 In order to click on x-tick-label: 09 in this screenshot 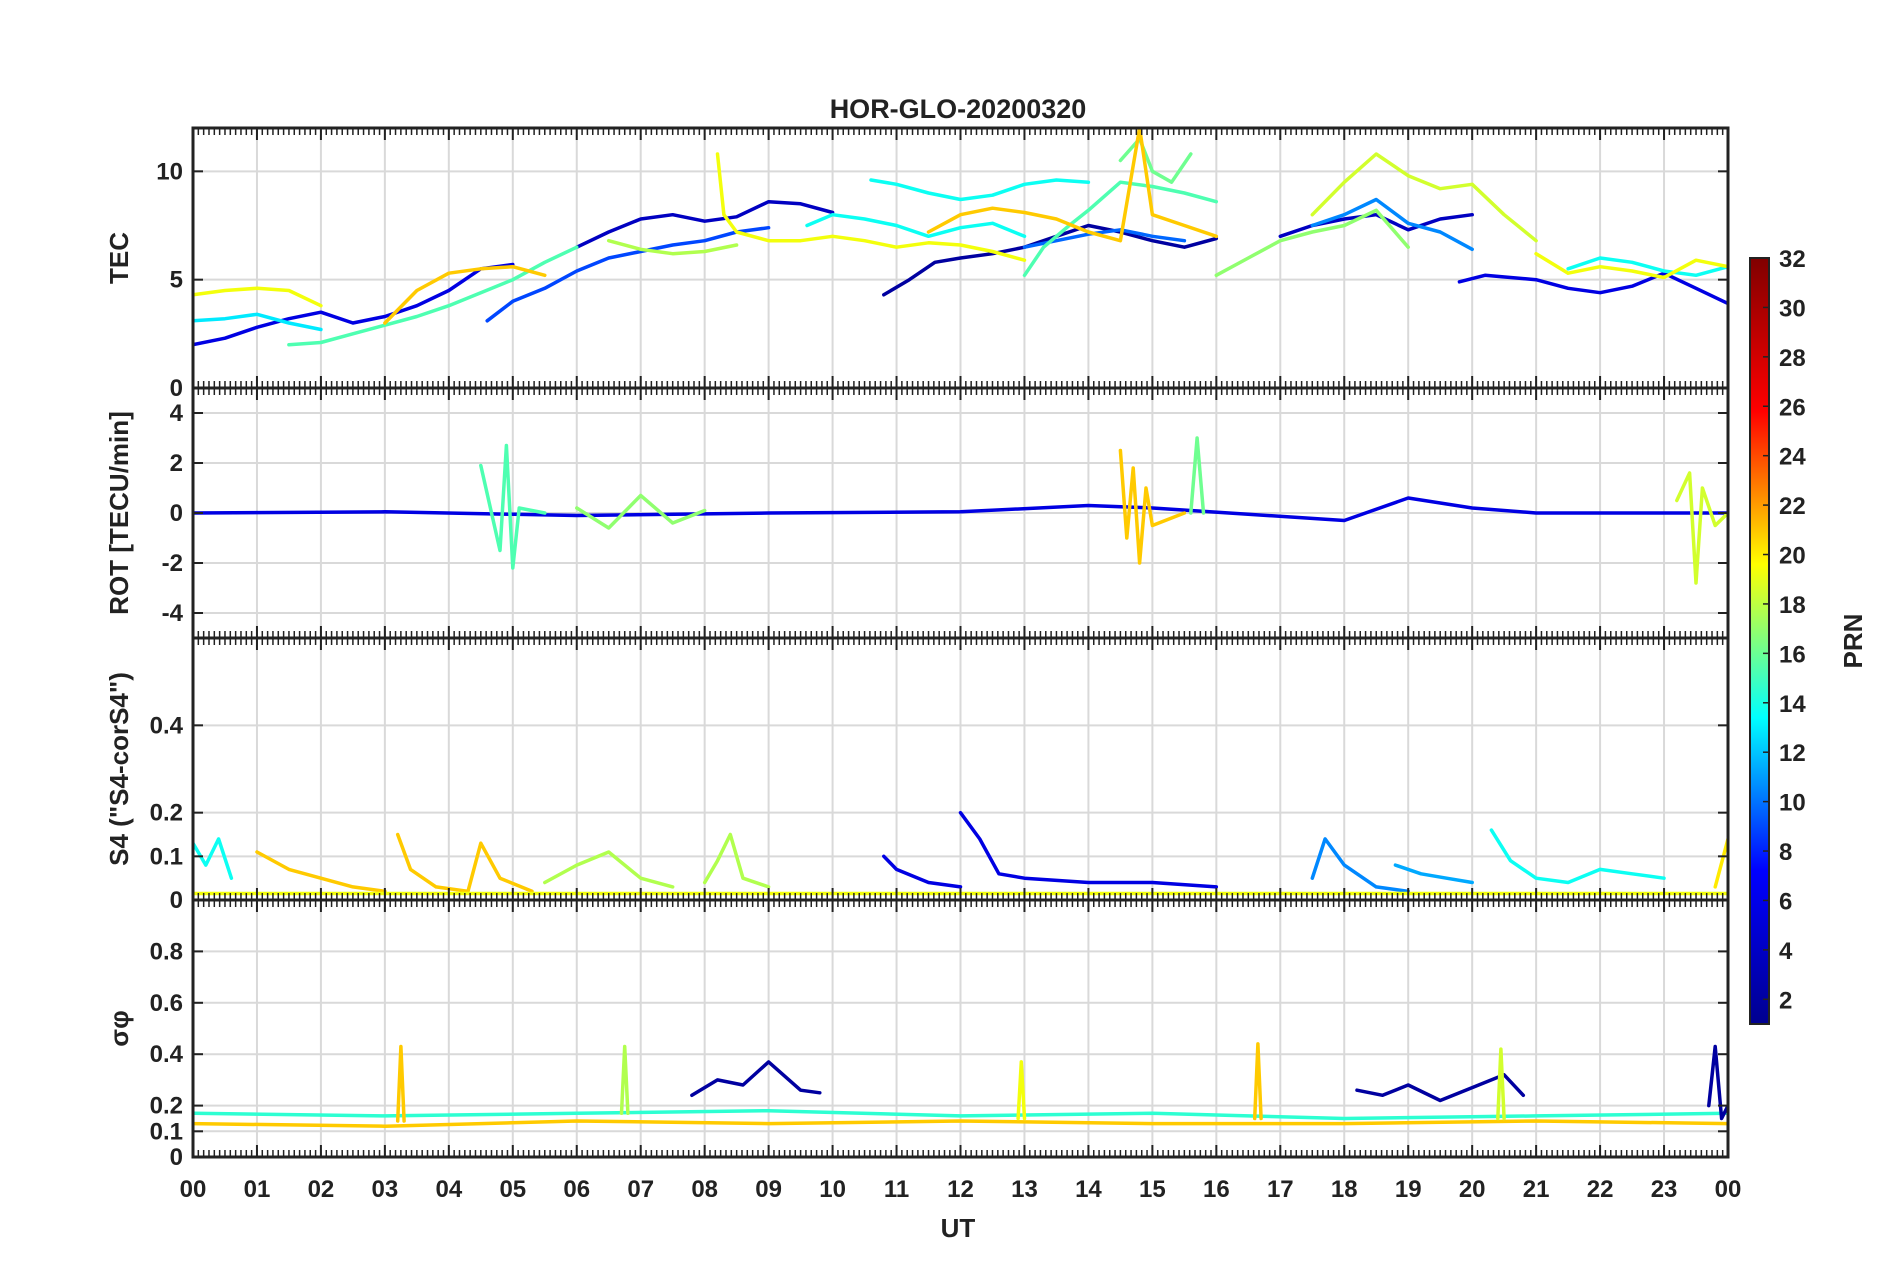, I will do `click(768, 1189)`.